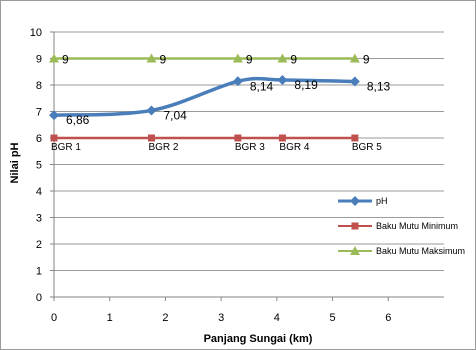 The height and width of the screenshot is (350, 476). I want to click on data-labels: 6,86 7,04 8,14 8,19 8,13 9 9 9 9 9, so click(226, 90).